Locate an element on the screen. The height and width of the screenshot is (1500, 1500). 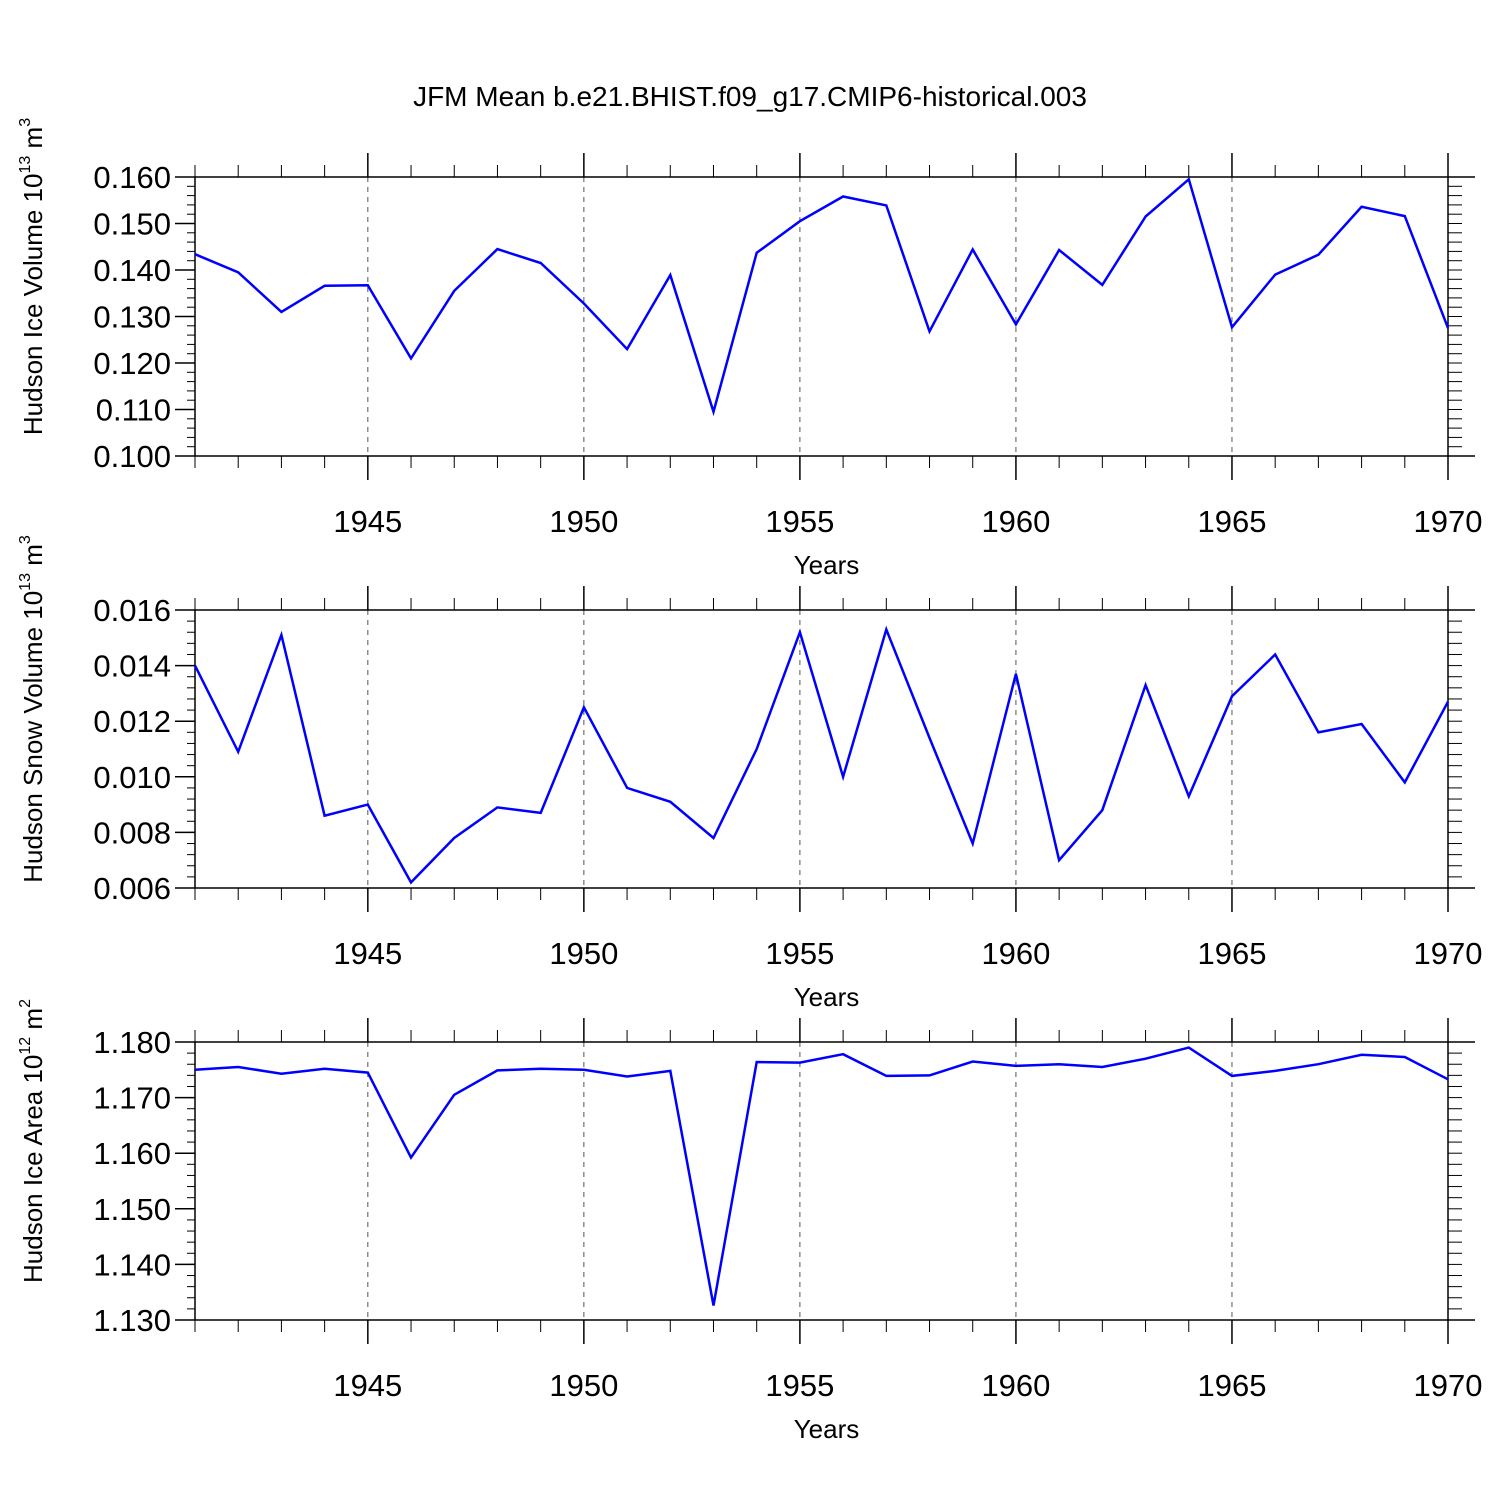
y-tick-label: 1.130 is located at coordinates (132, 1320).